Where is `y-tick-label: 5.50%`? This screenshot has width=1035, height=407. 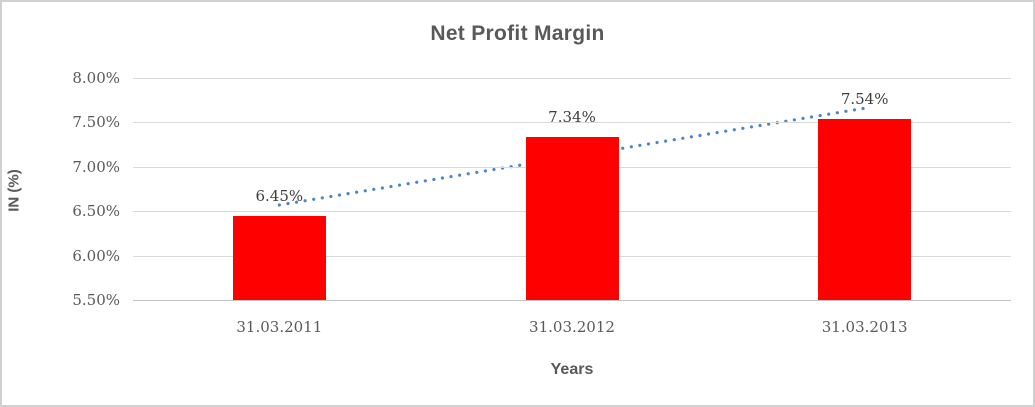 y-tick-label: 5.50% is located at coordinates (96, 300).